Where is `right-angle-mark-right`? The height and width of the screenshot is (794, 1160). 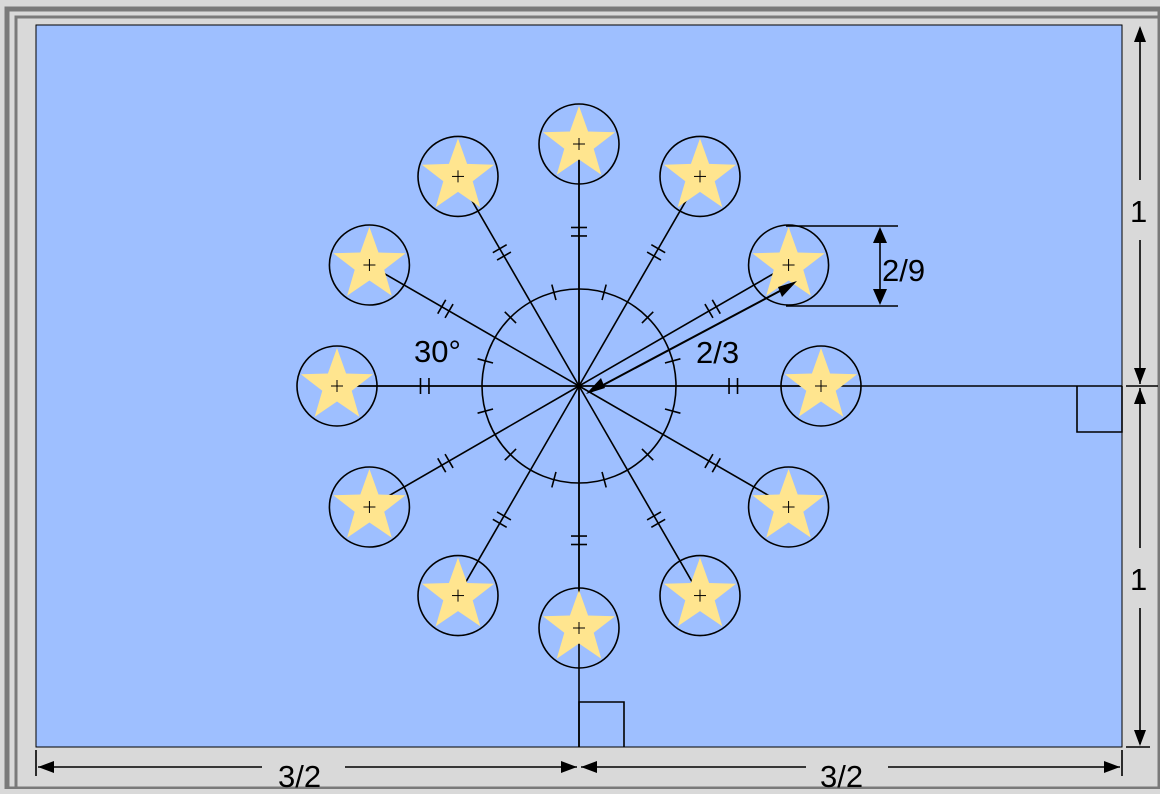
right-angle-mark-right is located at coordinates (1099, 409).